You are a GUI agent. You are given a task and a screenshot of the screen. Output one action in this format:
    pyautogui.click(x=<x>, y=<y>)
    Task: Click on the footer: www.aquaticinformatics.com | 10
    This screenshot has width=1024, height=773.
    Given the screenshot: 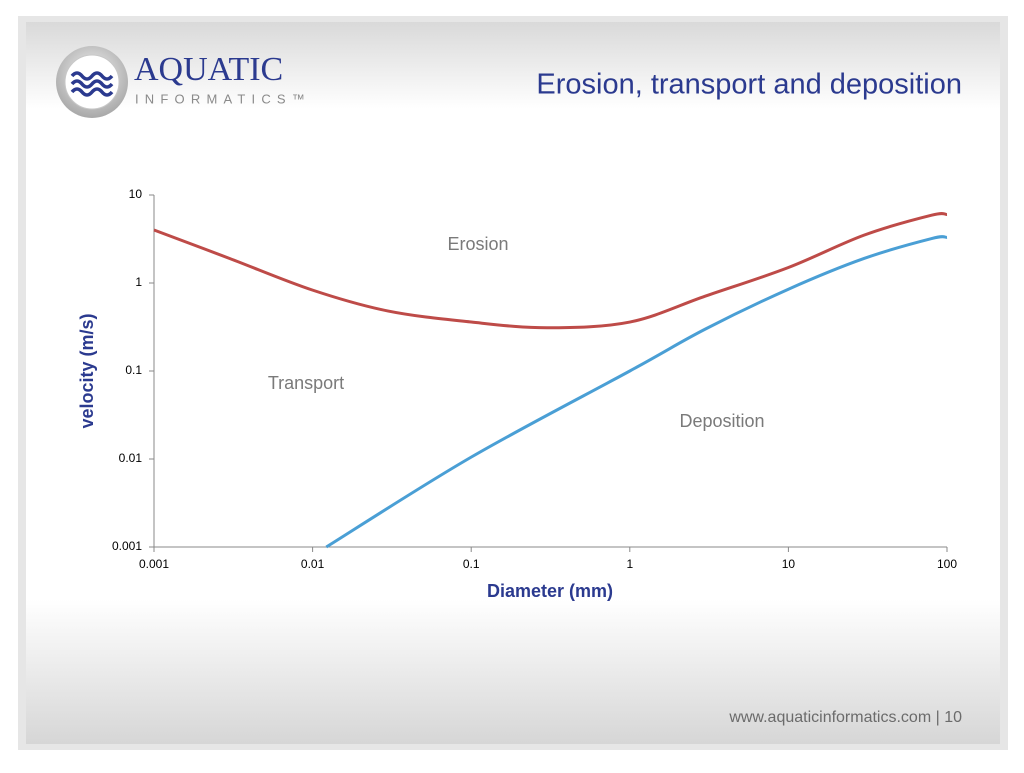 What is the action you would take?
    pyautogui.click(x=845, y=717)
    